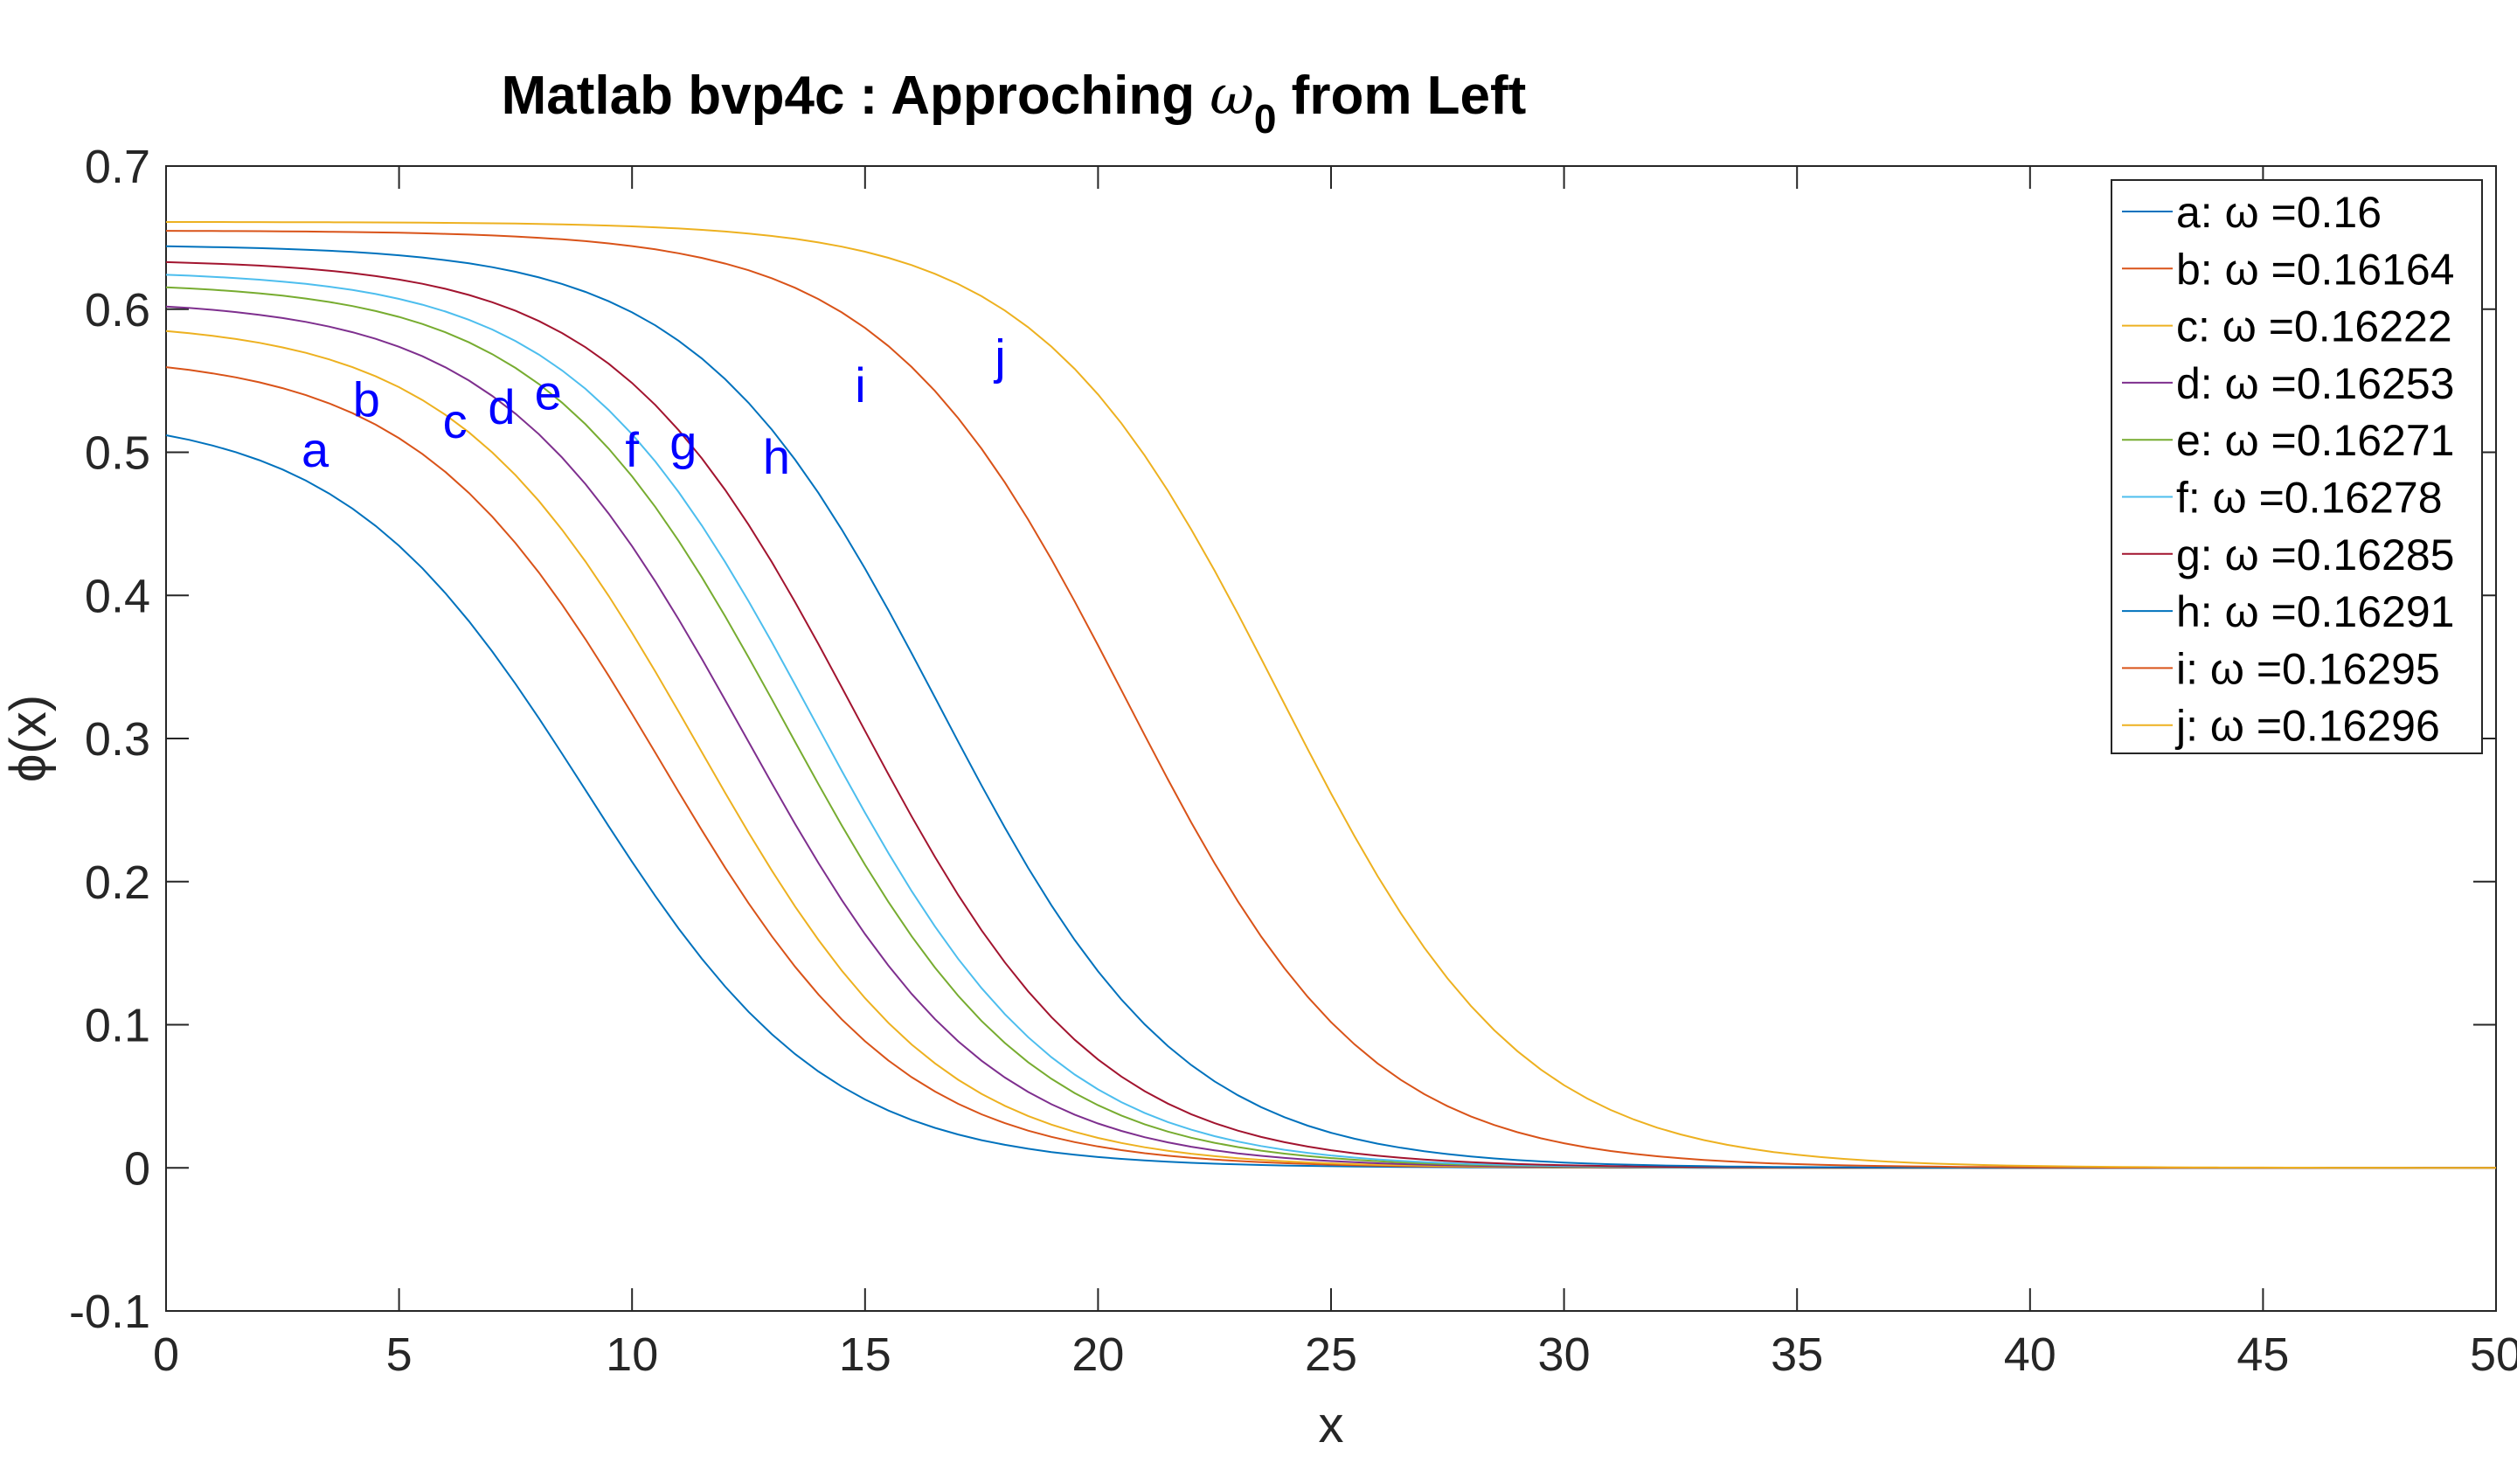 The width and height of the screenshot is (2517, 1484). Describe the element at coordinates (2262, 1354) in the screenshot. I see `x-tick-label: 45` at that location.